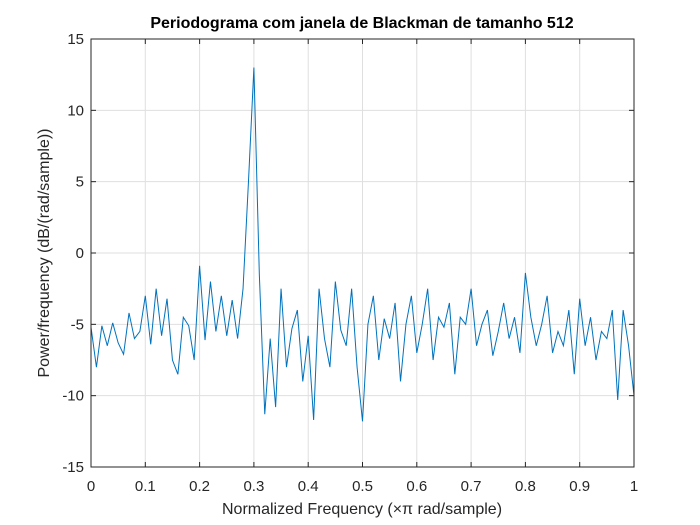 The image size is (700, 525). I want to click on y-tick-label: -10, so click(73, 396).